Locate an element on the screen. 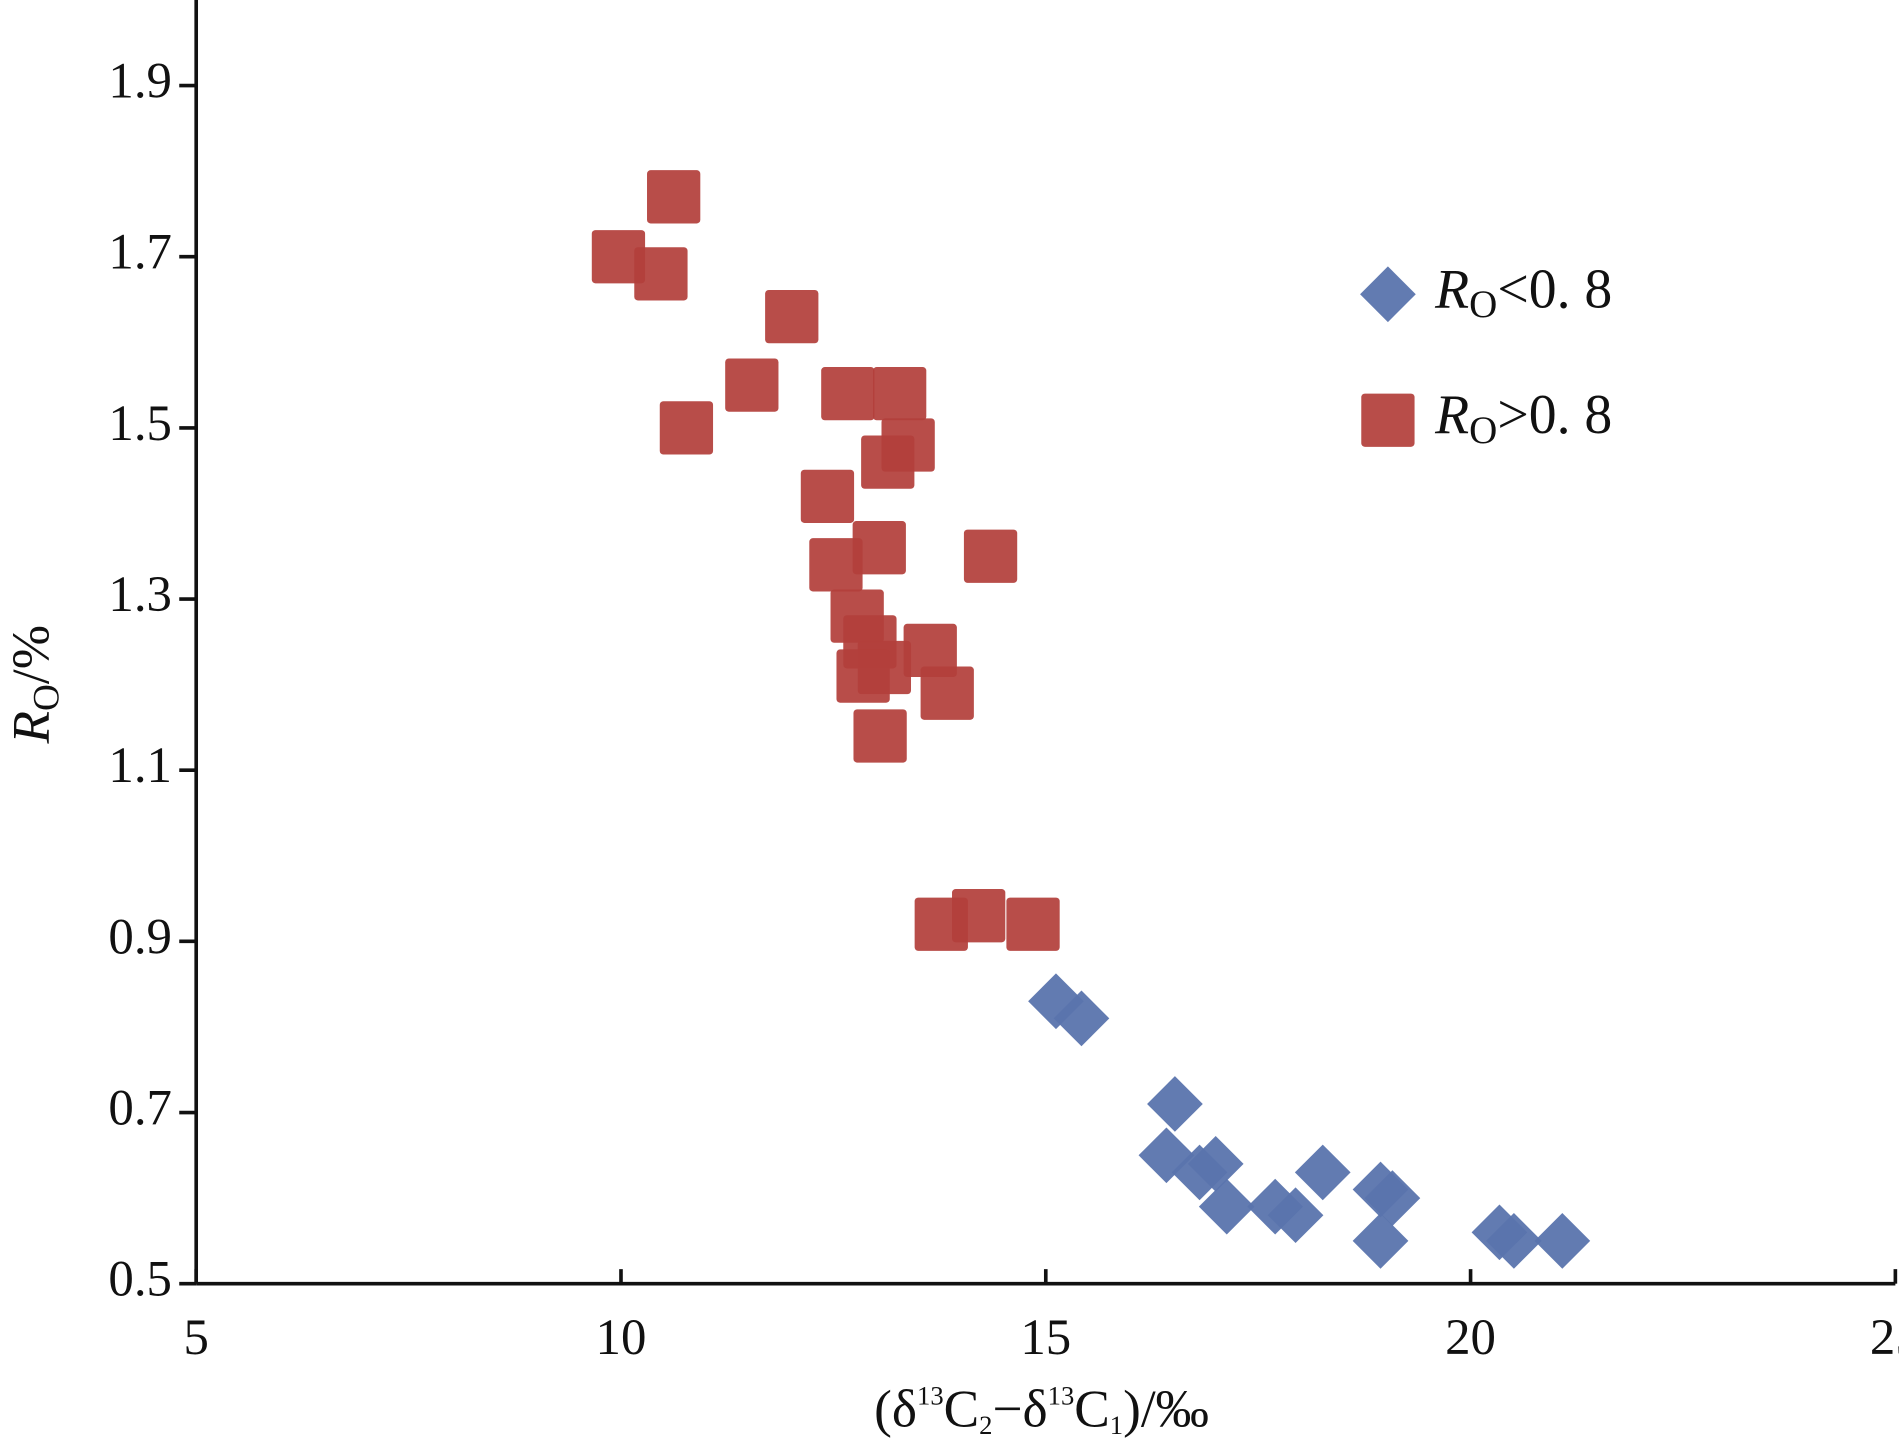  y-tick-label: 1.7 is located at coordinates (140, 252).